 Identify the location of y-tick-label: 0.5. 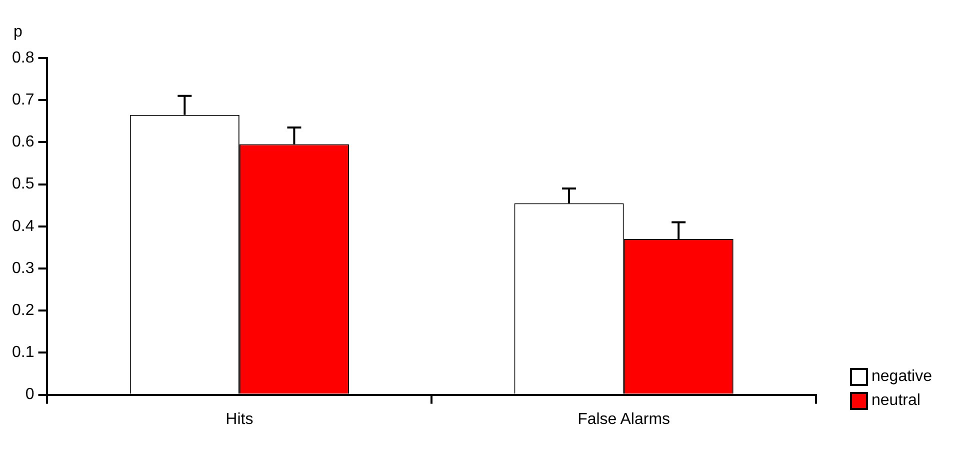
(23, 184).